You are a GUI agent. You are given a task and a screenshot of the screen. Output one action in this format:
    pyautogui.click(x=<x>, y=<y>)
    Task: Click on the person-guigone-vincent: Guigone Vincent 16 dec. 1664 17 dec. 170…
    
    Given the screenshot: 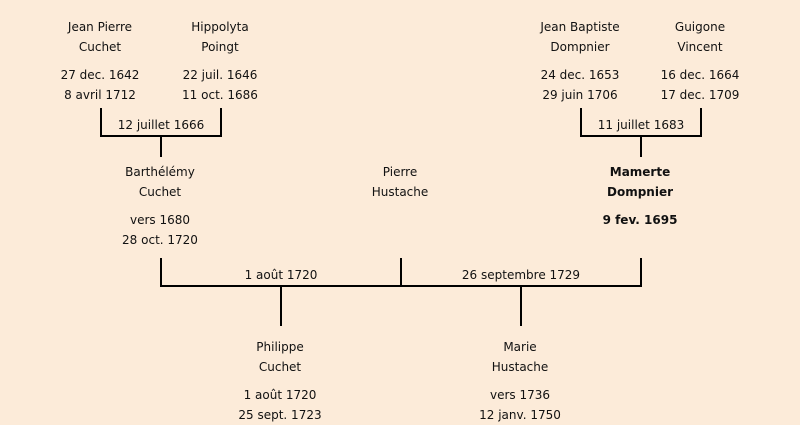 What is the action you would take?
    pyautogui.click(x=700, y=61)
    